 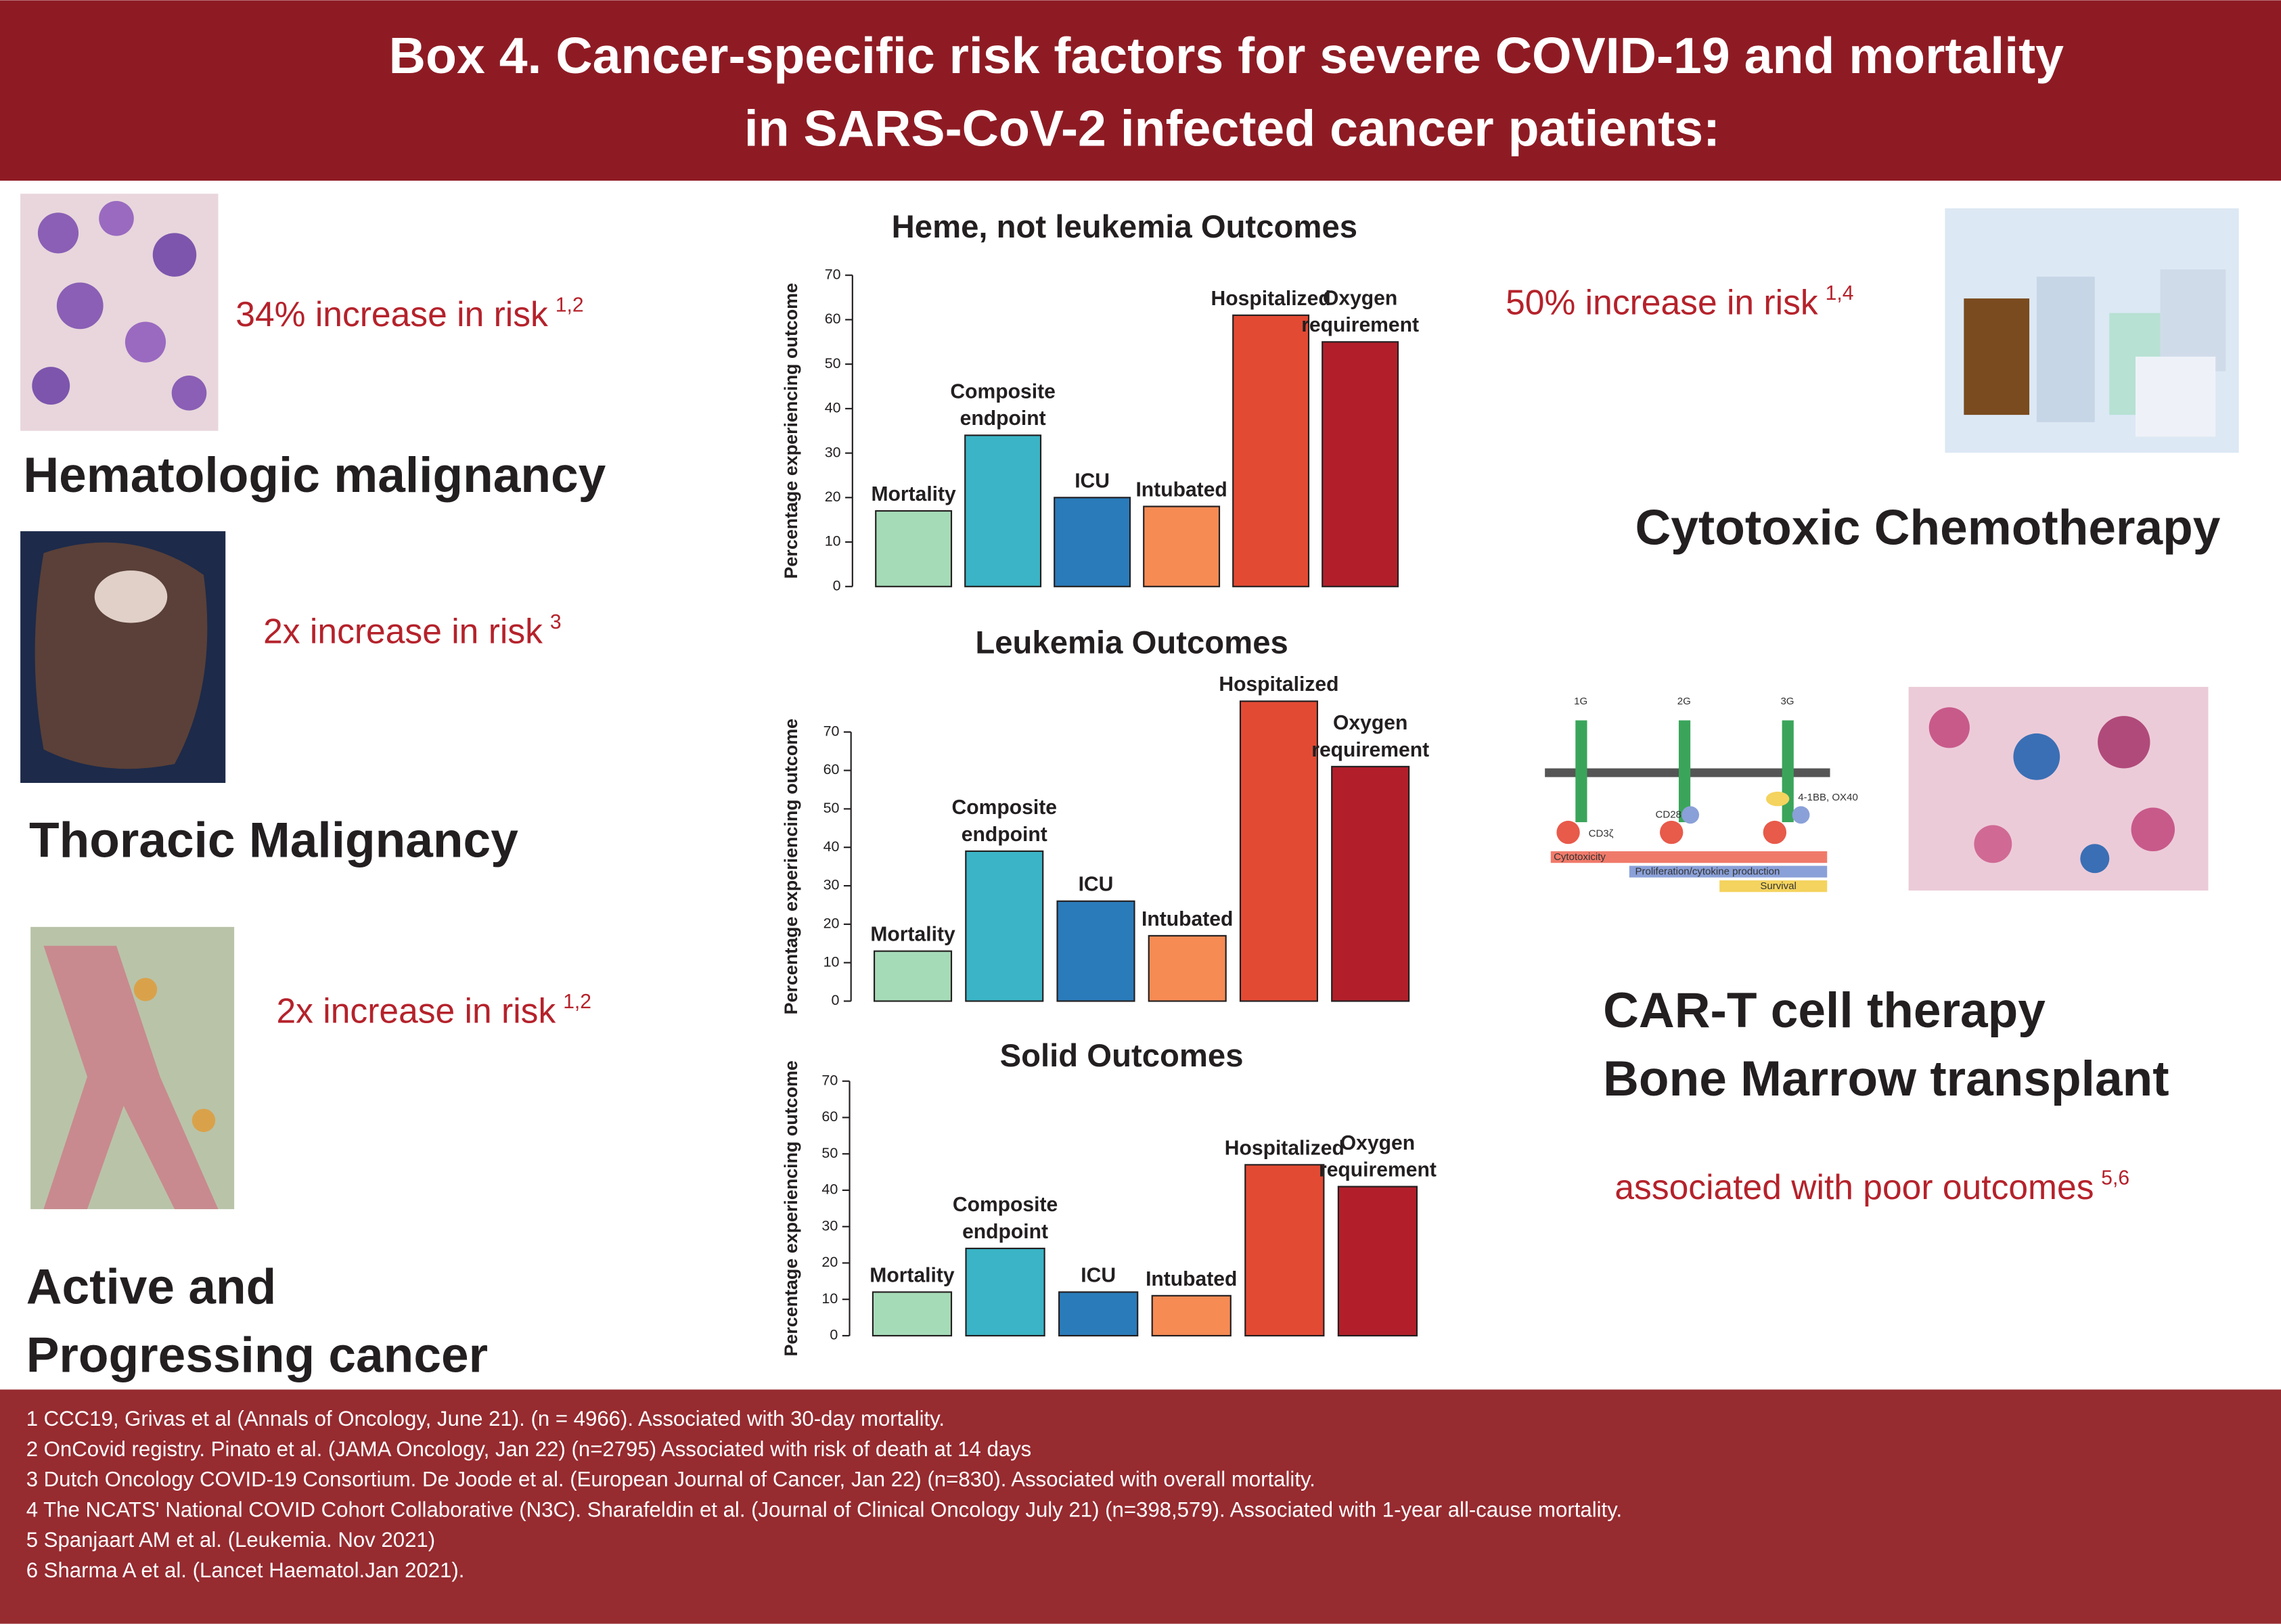 What do you see at coordinates (1840, 293) in the screenshot?
I see `reference: 1,4` at bounding box center [1840, 293].